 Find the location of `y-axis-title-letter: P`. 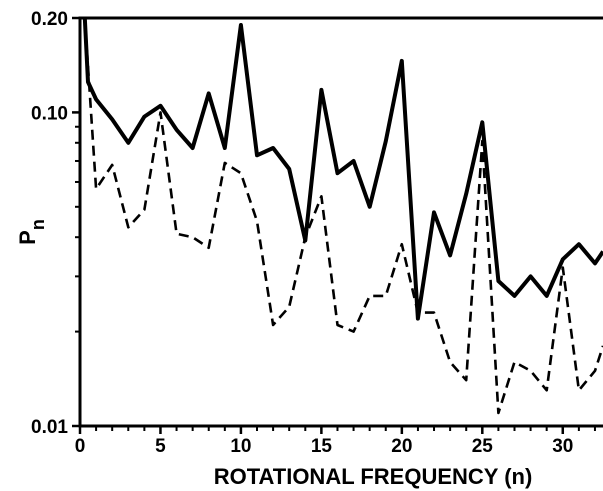

y-axis-title-letter: P is located at coordinates (27, 237).